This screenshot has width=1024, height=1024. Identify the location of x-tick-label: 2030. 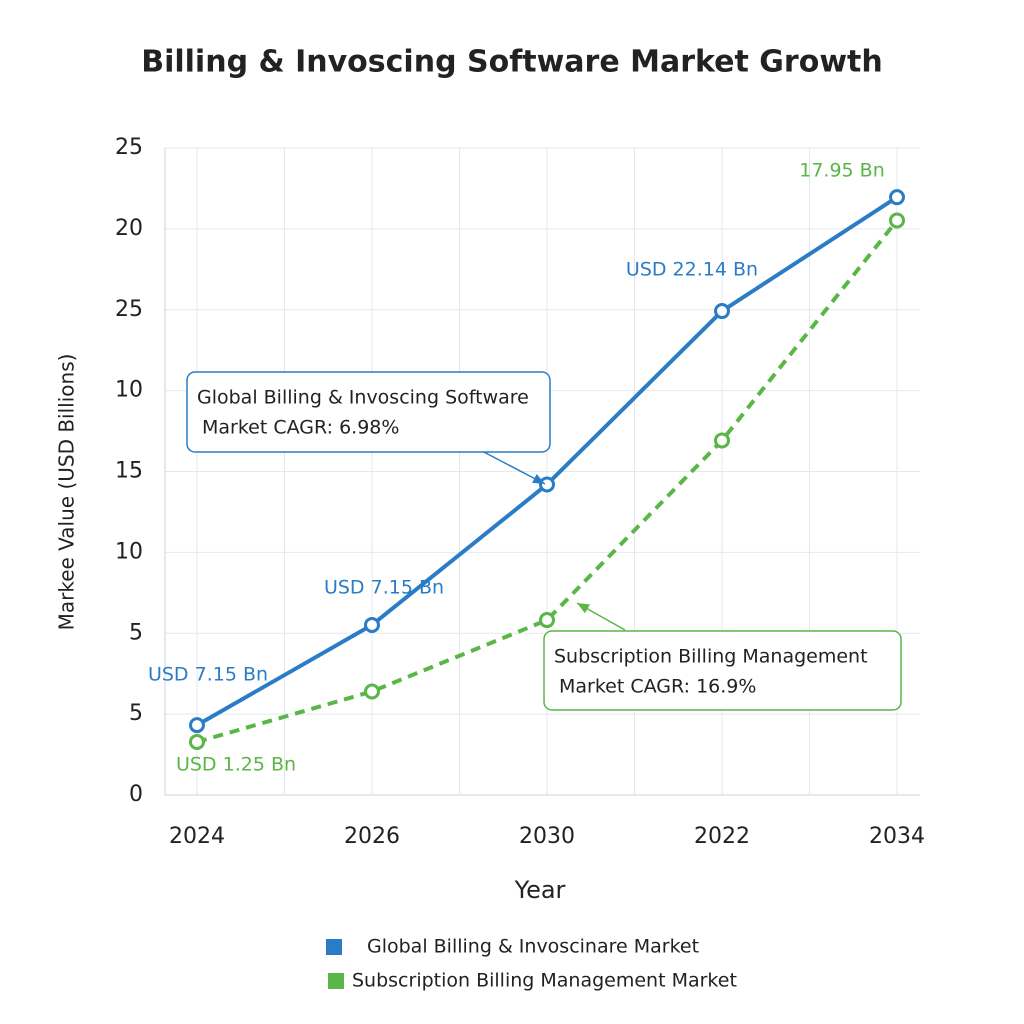
(547, 836).